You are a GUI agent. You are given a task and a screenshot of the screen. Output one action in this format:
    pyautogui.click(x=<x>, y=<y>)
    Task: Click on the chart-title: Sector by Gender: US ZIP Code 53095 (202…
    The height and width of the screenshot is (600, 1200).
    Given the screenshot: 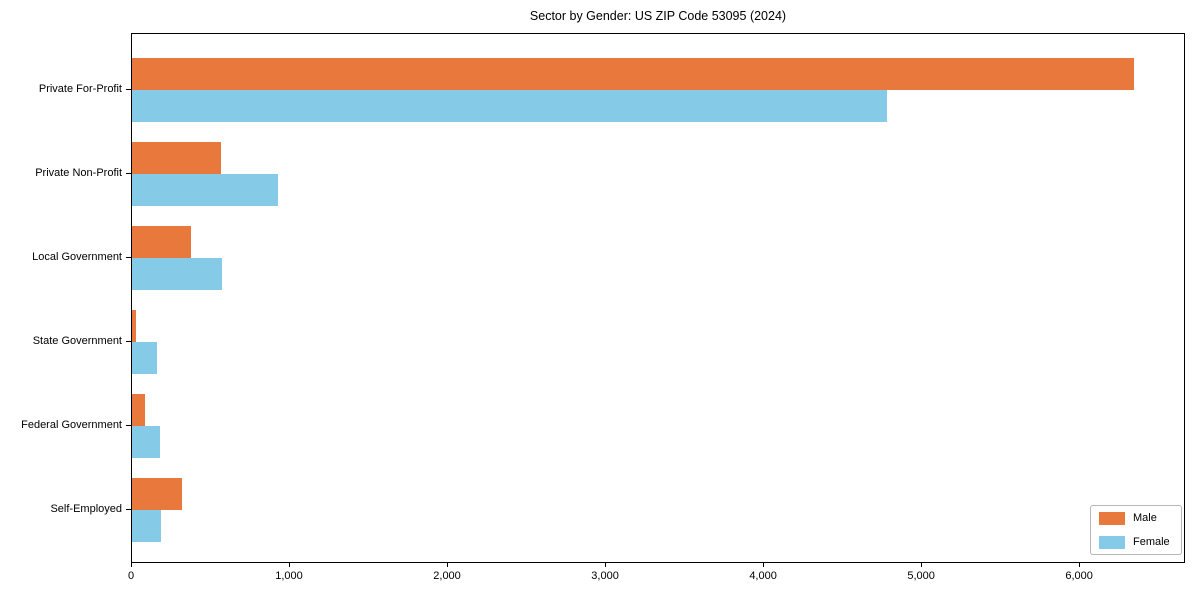 What is the action you would take?
    pyautogui.click(x=658, y=16)
    